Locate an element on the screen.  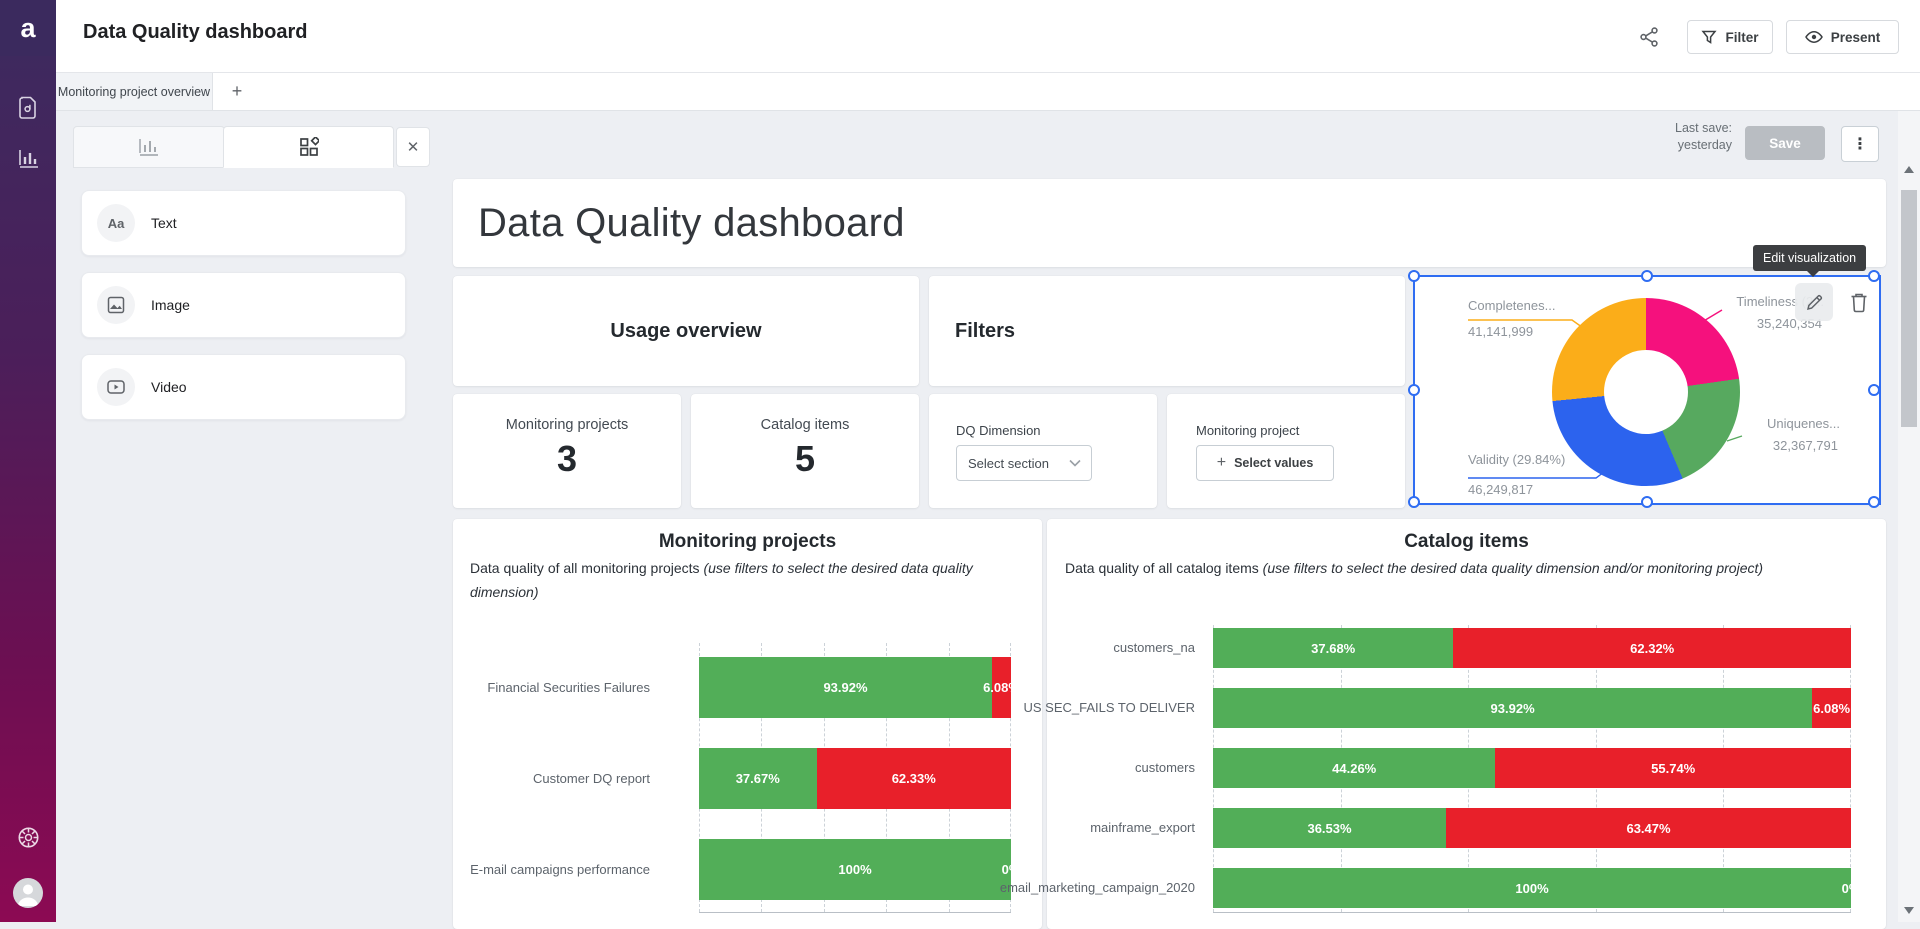
bar-chart-icon is located at coordinates (148, 147).